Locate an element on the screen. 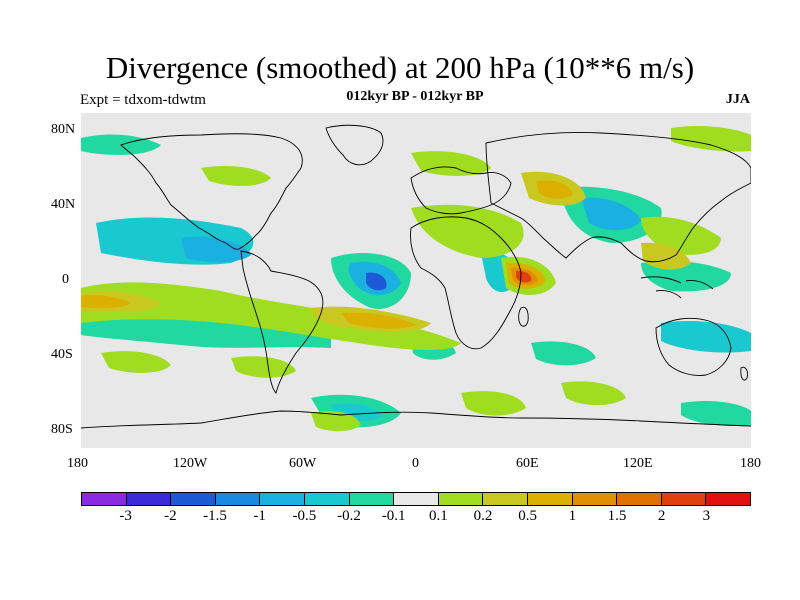 The image size is (800, 600). lon-label-0: 0 is located at coordinates (415, 463).